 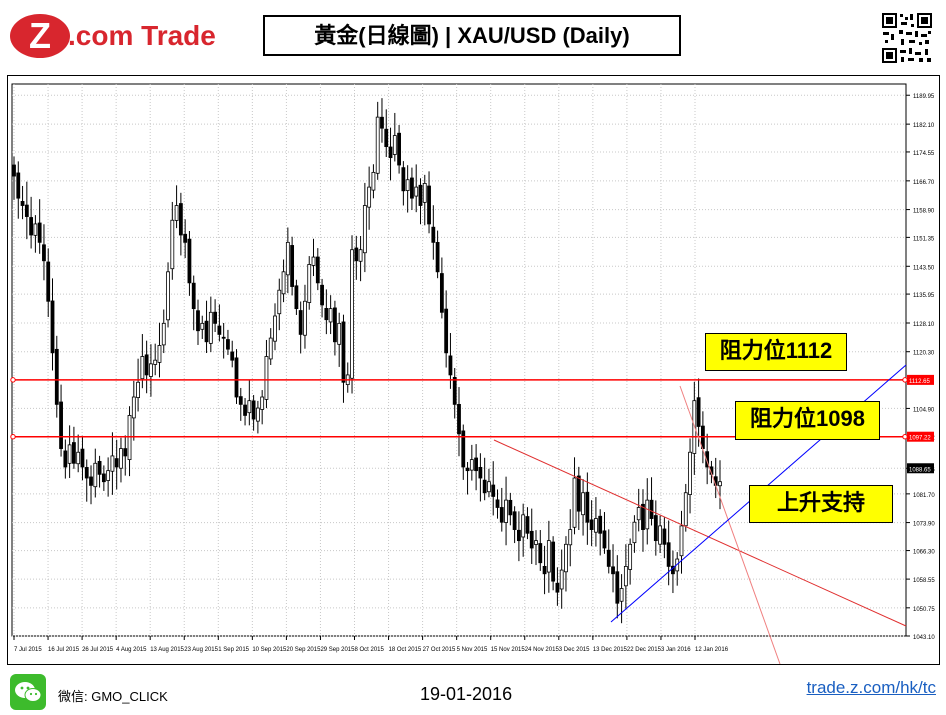 I want to click on chart-title: 黃金(日線圖) | XAU/USD (Daily), so click(x=472, y=35).